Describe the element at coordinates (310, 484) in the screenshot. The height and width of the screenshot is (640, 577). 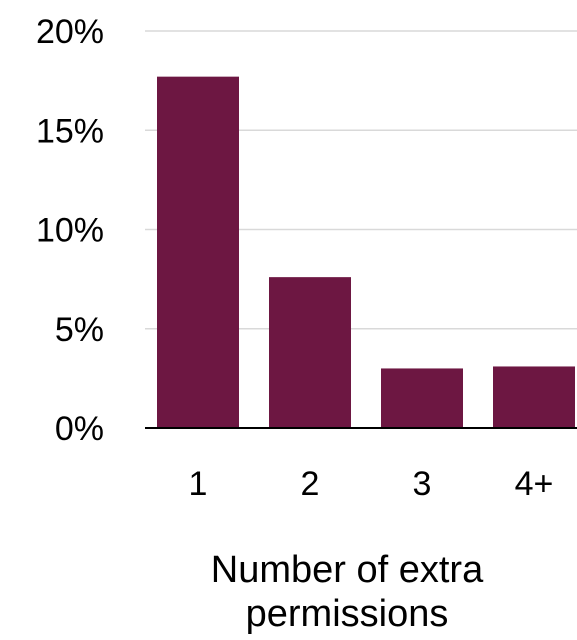
I see `x-tick-label: 2` at that location.